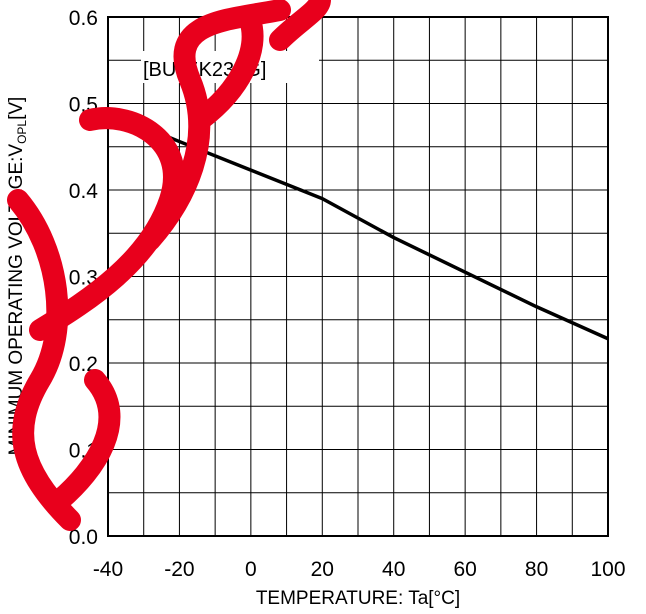 This screenshot has width=646, height=614. What do you see at coordinates (359, 569) in the screenshot?
I see `x-tick-labels: -40 -20 0 20 40 60 80 100` at bounding box center [359, 569].